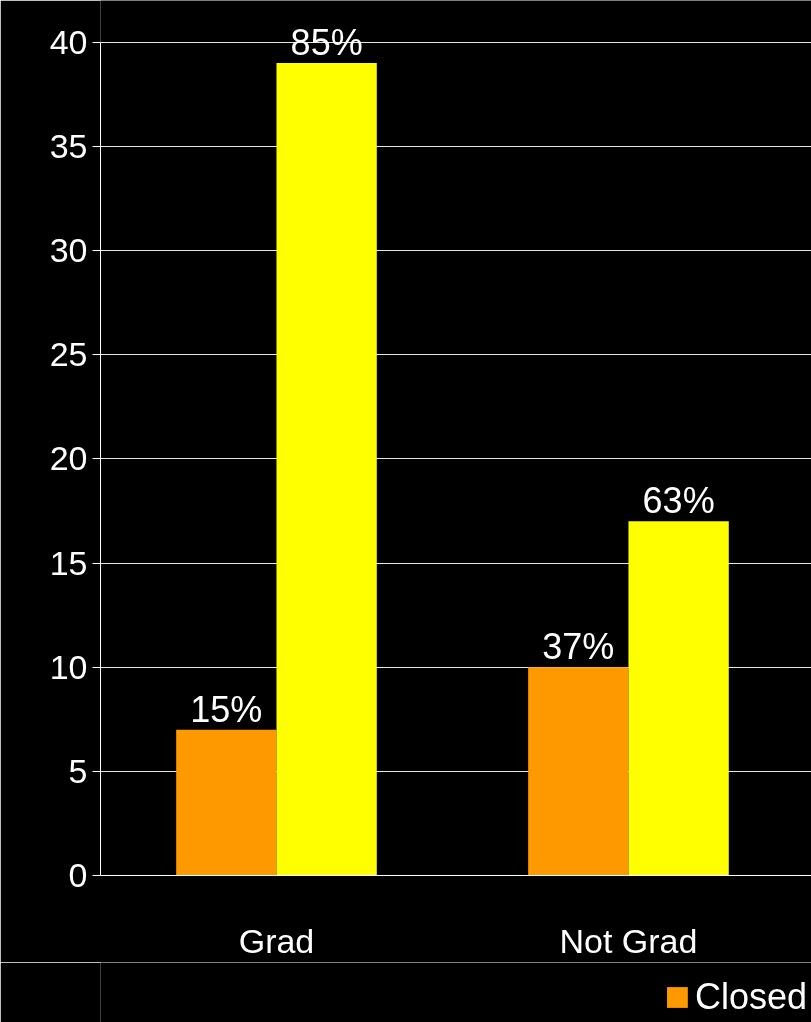 The image size is (811, 1022). Describe the element at coordinates (678, 501) in the screenshot. I see `annotation: 63%` at that location.